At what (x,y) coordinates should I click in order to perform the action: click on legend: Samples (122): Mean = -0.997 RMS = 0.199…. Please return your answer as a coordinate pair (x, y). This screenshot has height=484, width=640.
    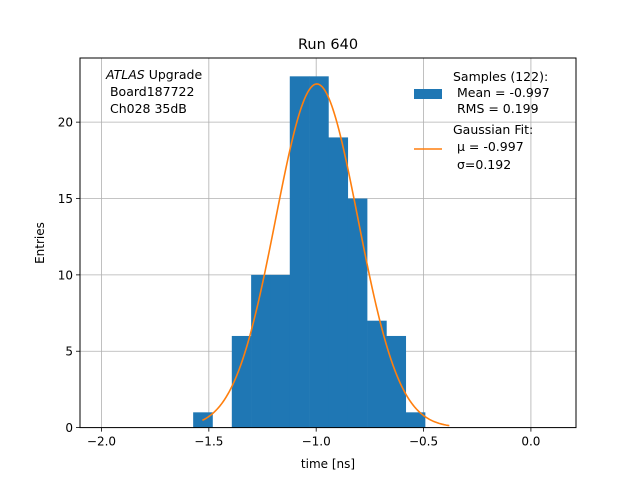
    Looking at the image, I should click on (482, 120).